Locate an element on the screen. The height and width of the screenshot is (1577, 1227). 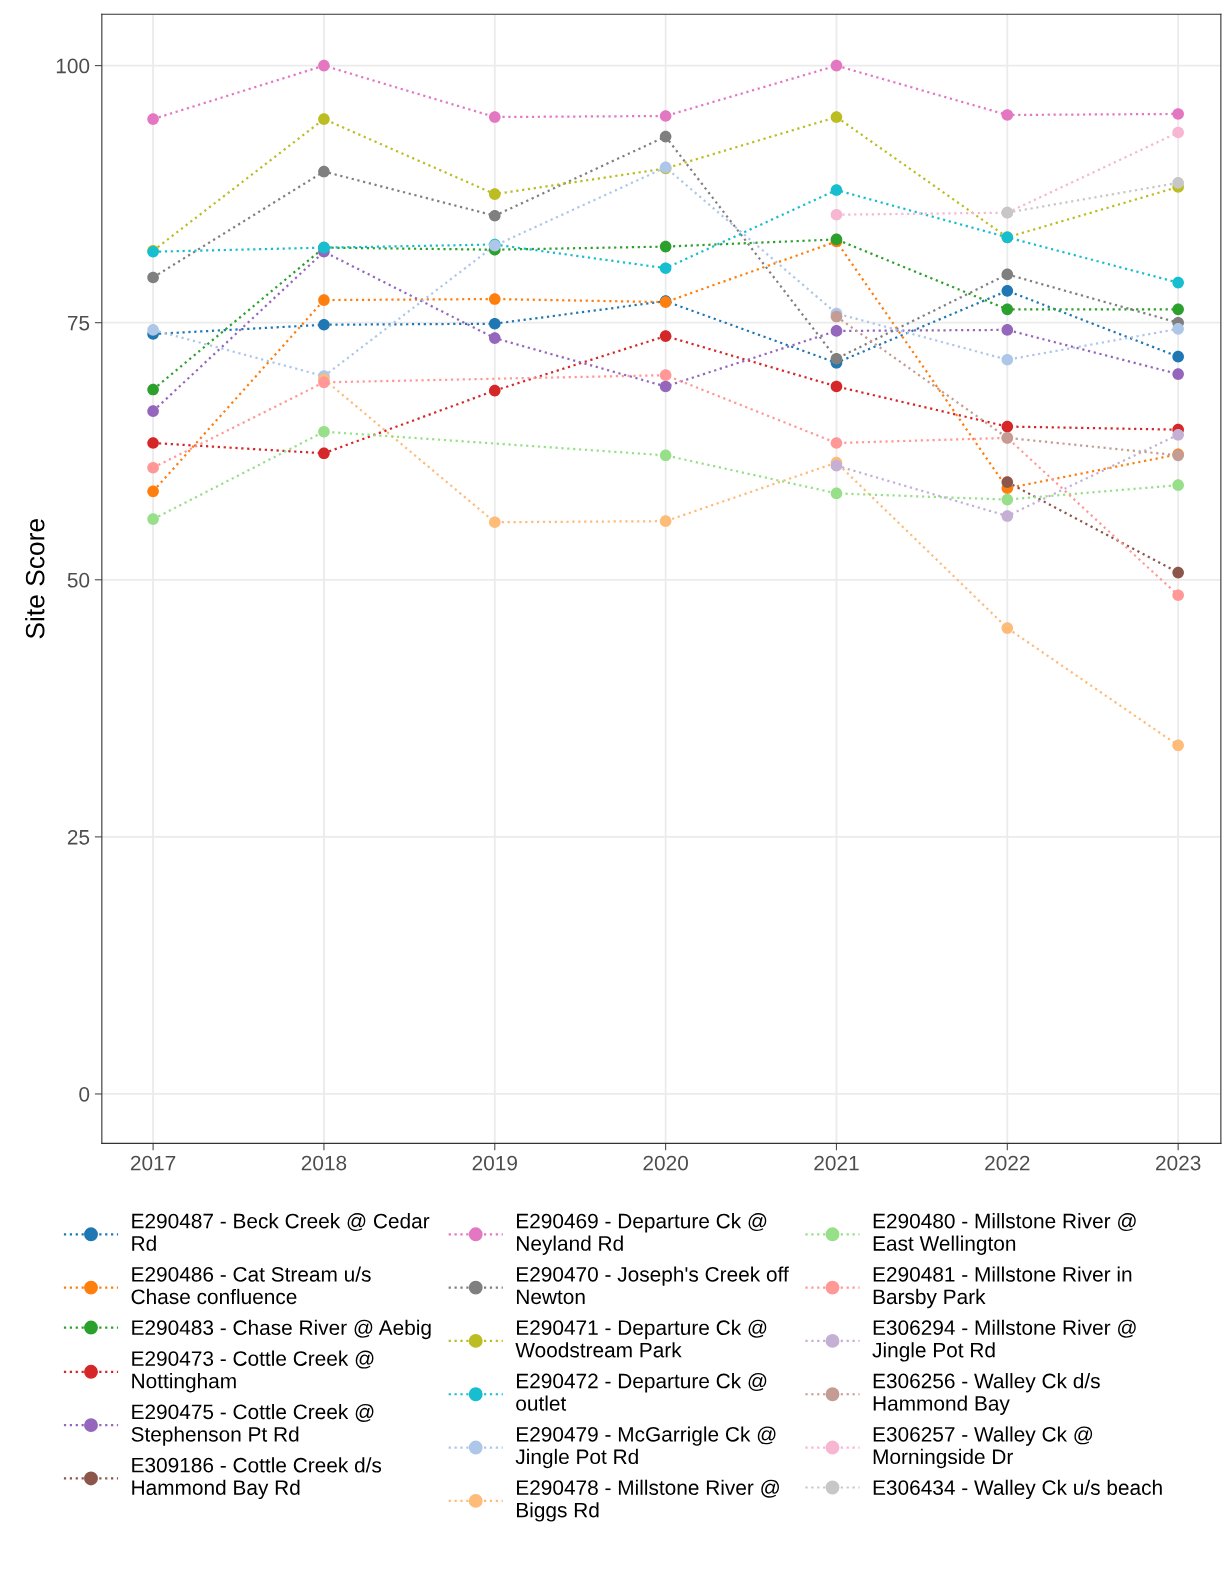
legend-label: E309186 - Cottle Creek d/s Hammond Bay Rd is located at coordinates (257, 1478).